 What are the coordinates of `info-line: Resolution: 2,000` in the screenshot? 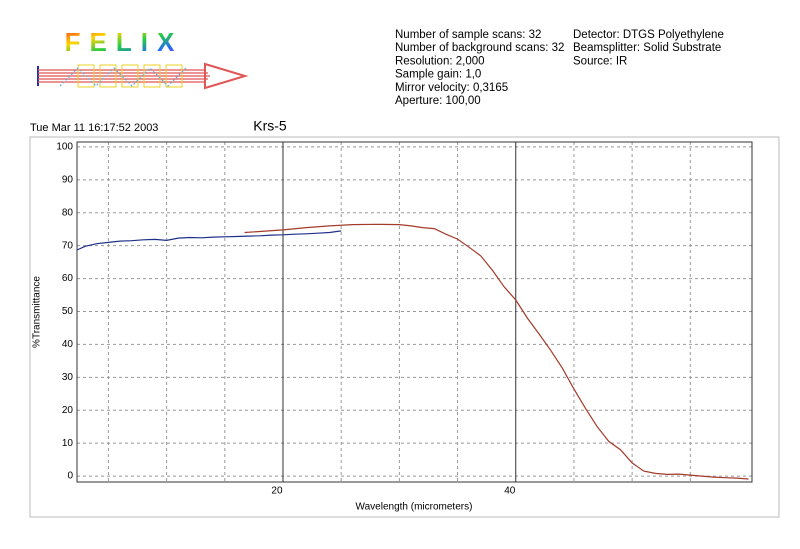 It's located at (440, 61).